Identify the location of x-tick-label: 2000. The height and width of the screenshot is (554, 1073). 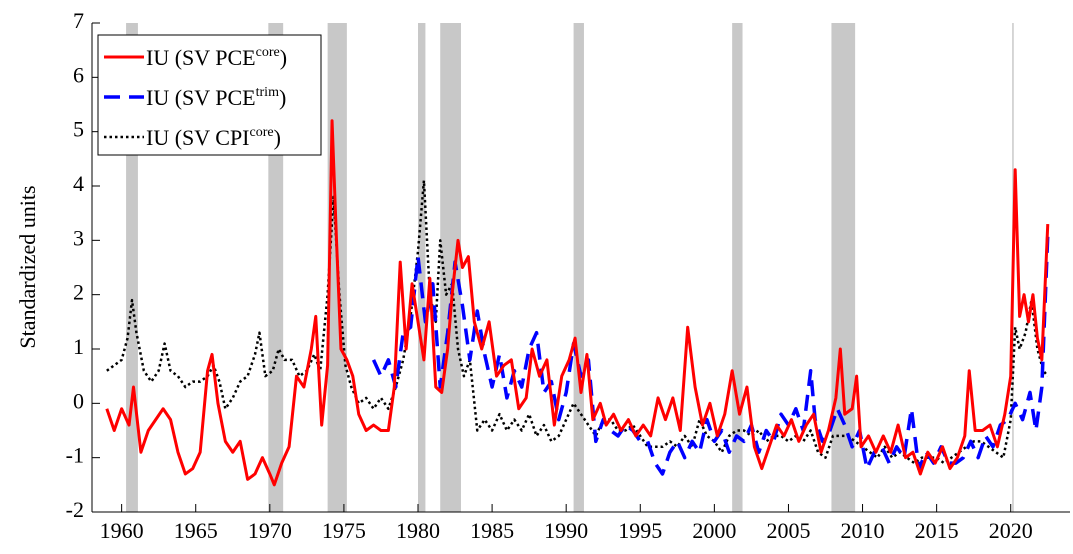
(714, 530).